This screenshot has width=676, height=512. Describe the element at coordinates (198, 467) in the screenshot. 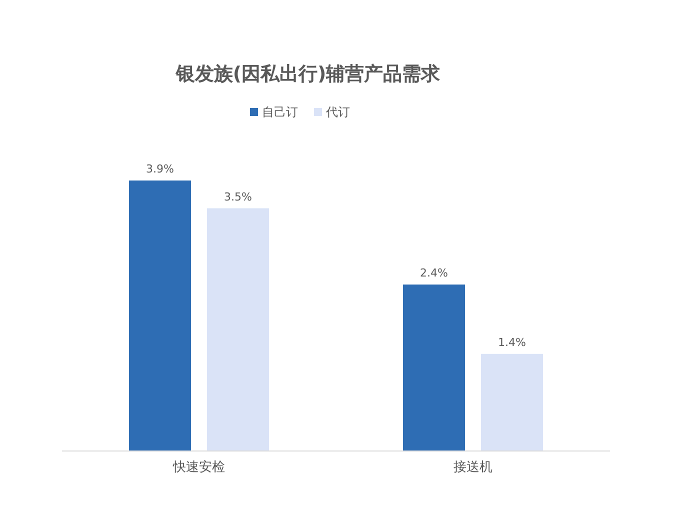

I see `x-tick-label: 快速安检` at that location.